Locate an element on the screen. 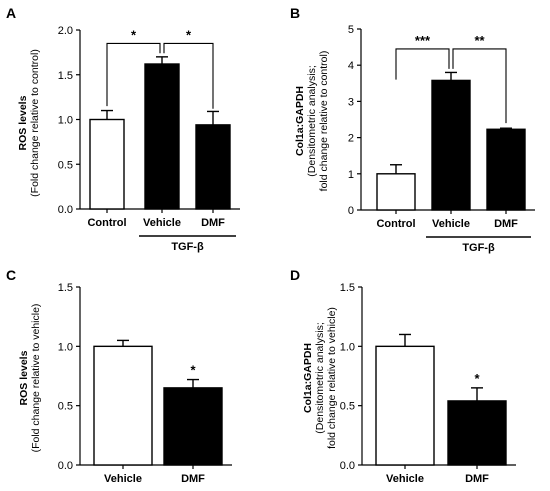 The height and width of the screenshot is (491, 550). x-tick-label-a: Vehicle is located at coordinates (162, 223).